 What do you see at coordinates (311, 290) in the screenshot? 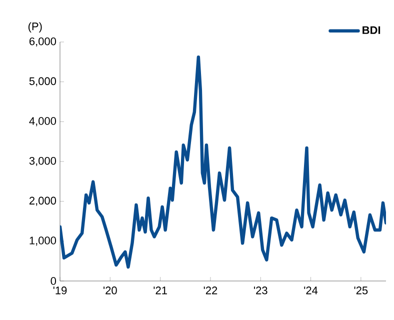
I see `x-tick-label: '24` at bounding box center [311, 290].